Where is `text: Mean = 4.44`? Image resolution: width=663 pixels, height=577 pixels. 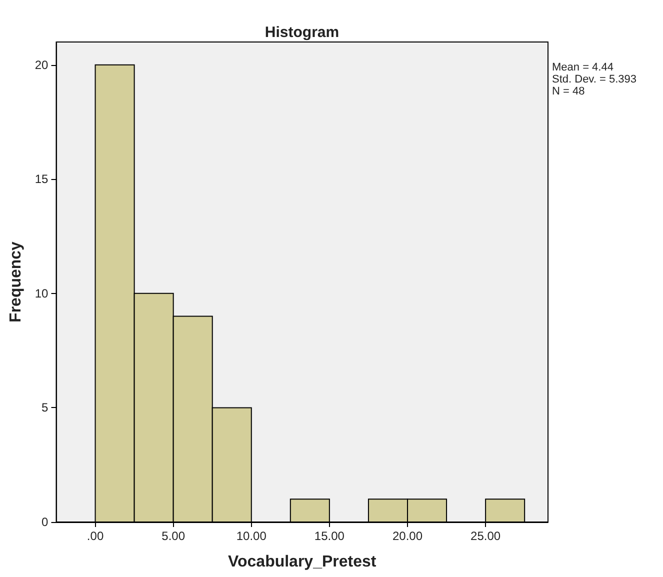
text: Mean = 4.44 is located at coordinates (583, 68).